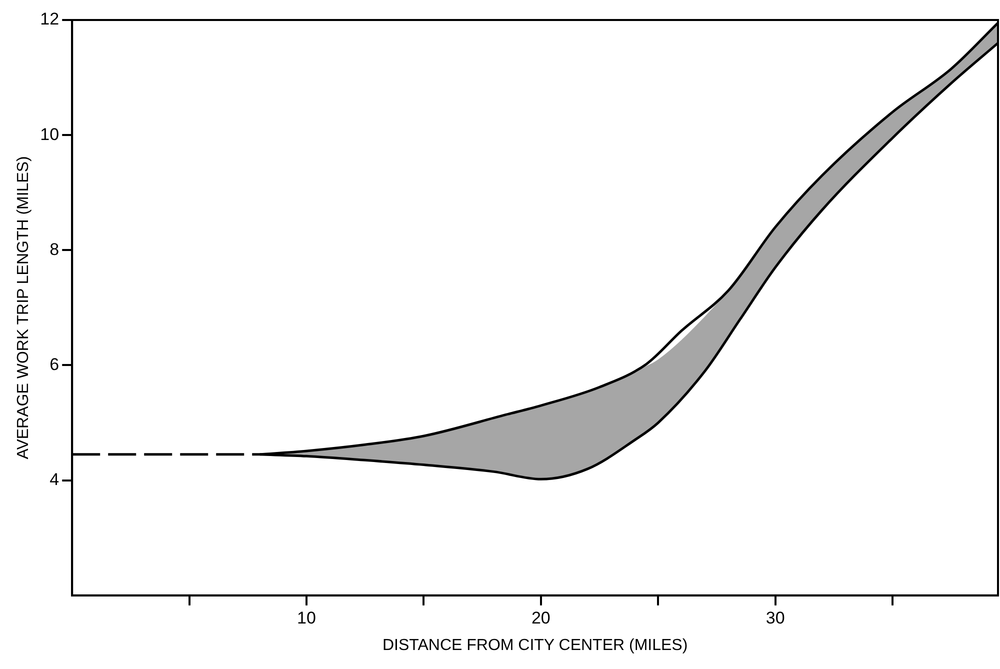 This screenshot has width=1000, height=669. What do you see at coordinates (540, 618) in the screenshot?
I see `x-tick-label: 20` at bounding box center [540, 618].